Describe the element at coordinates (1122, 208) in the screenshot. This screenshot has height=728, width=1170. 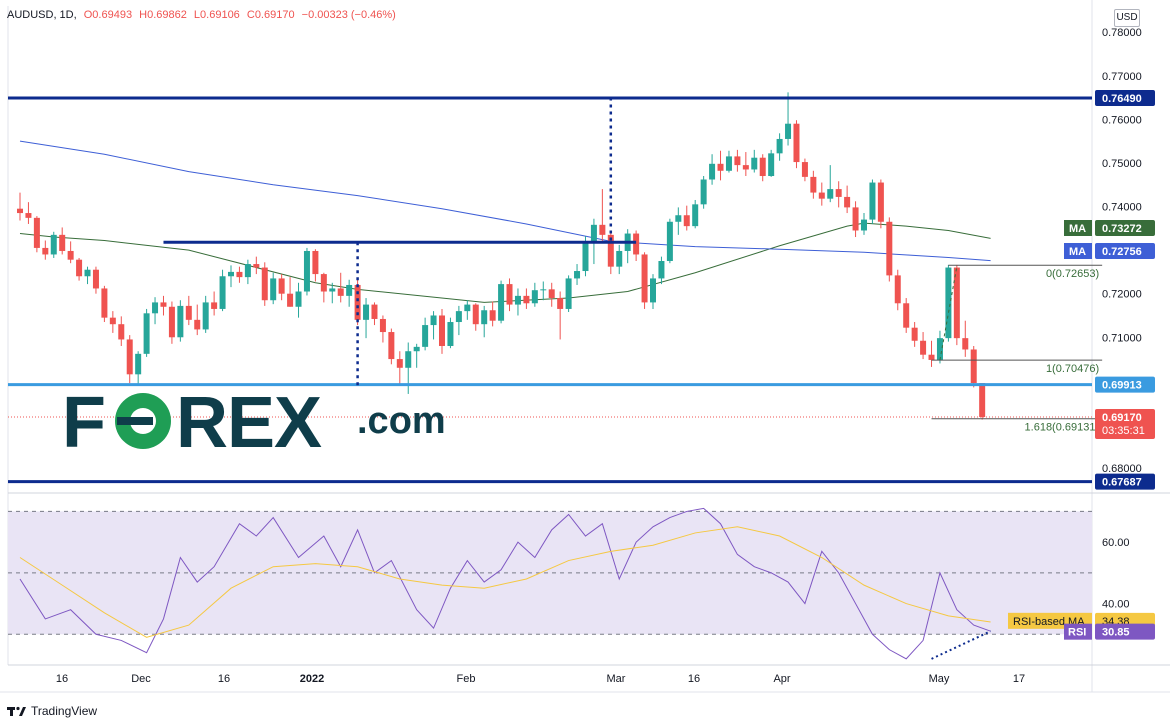
I see `price-tick-label: 0.74000` at that location.